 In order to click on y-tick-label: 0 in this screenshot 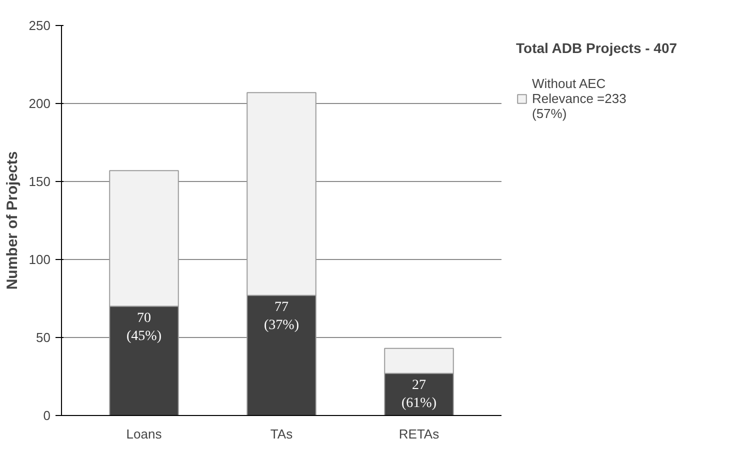, I will do `click(47, 415)`.